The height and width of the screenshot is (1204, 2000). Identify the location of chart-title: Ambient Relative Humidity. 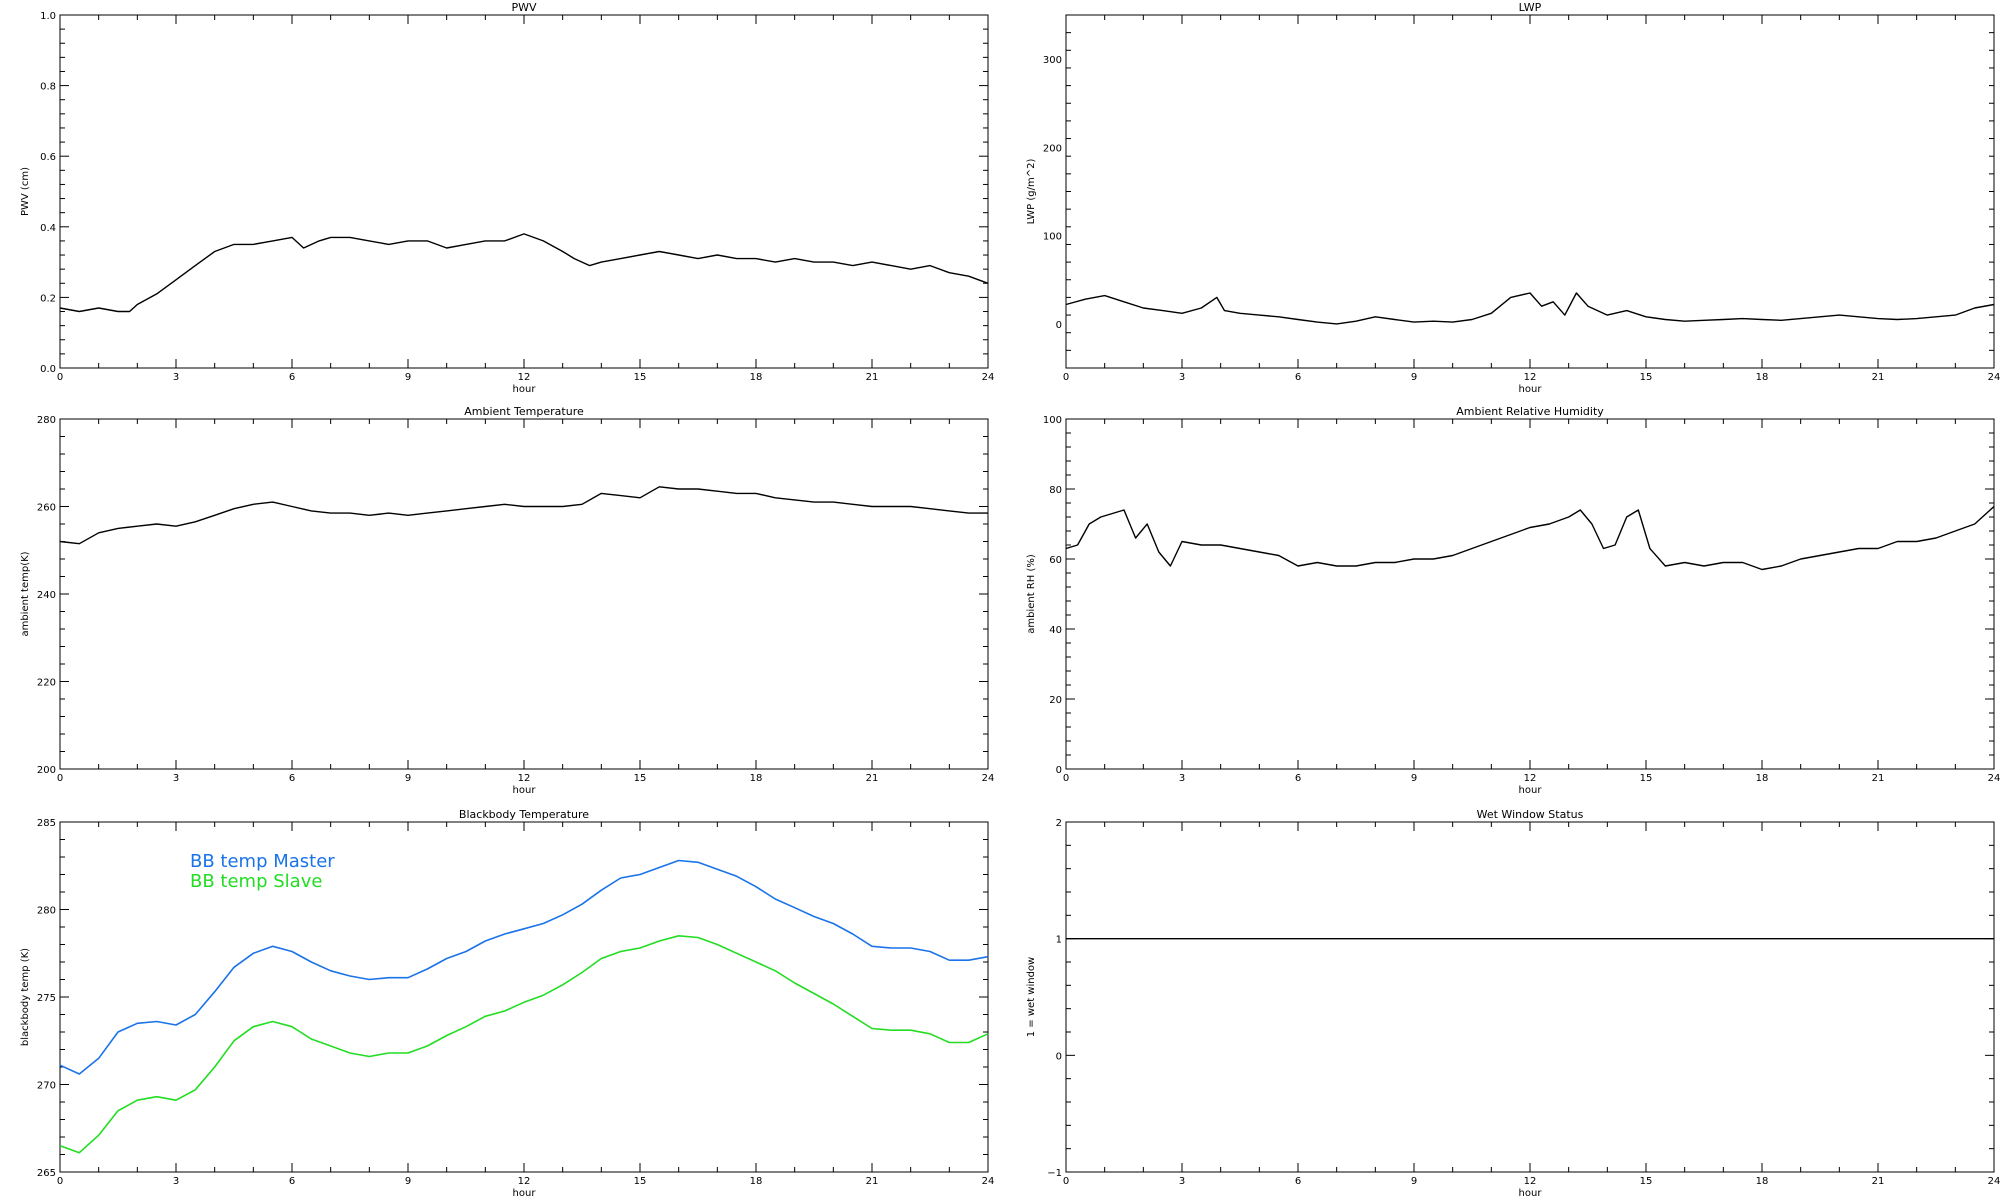
(1530, 411).